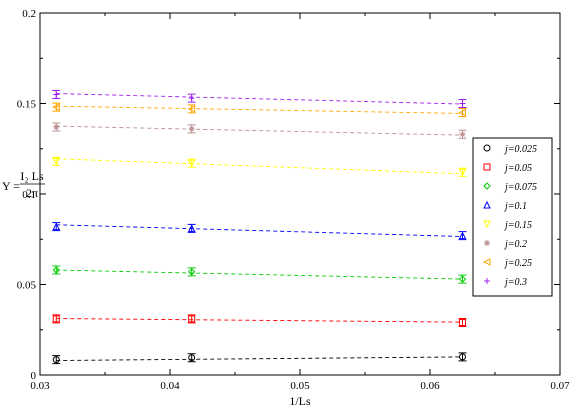  Describe the element at coordinates (27, 286) in the screenshot. I see `y-tick-label: 0.05` at that location.